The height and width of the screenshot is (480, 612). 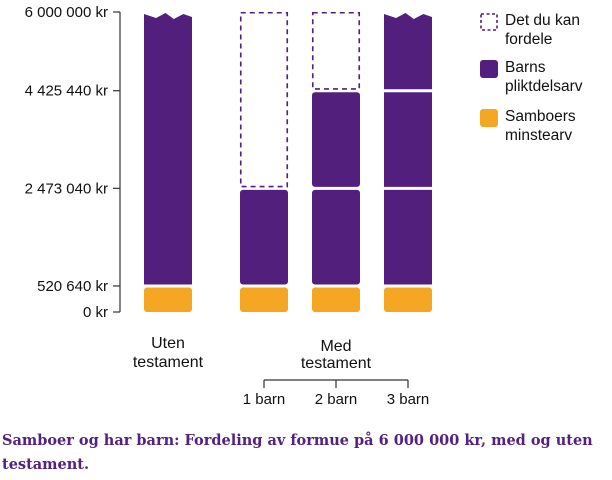 I want to click on legend-label-line: fordele, so click(x=528, y=39).